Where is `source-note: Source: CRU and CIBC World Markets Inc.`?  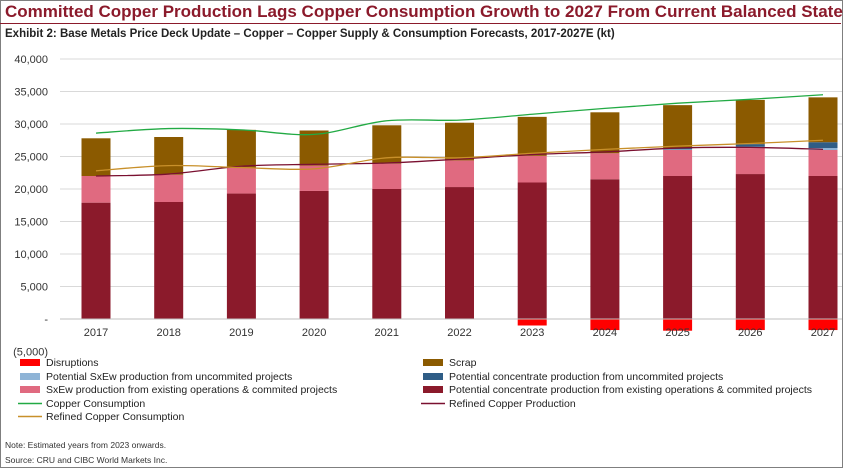
source-note: Source: CRU and CIBC World Markets Inc. is located at coordinates (86, 460).